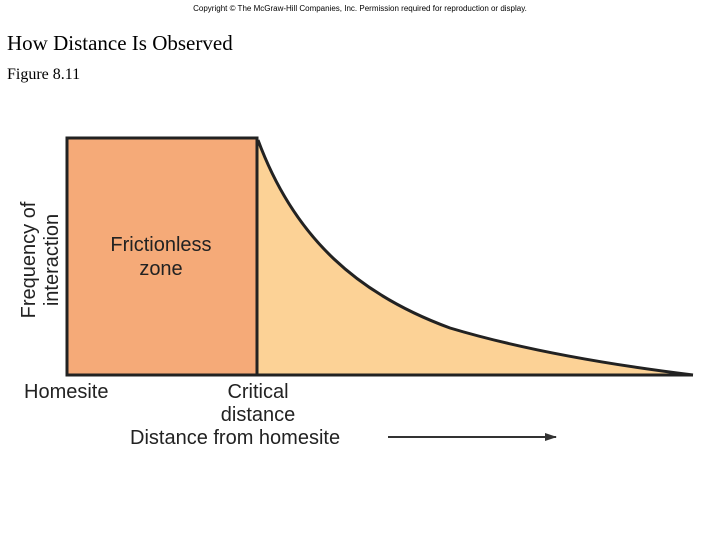  What do you see at coordinates (235, 438) in the screenshot?
I see `x-axis-title: Distance from homesite` at bounding box center [235, 438].